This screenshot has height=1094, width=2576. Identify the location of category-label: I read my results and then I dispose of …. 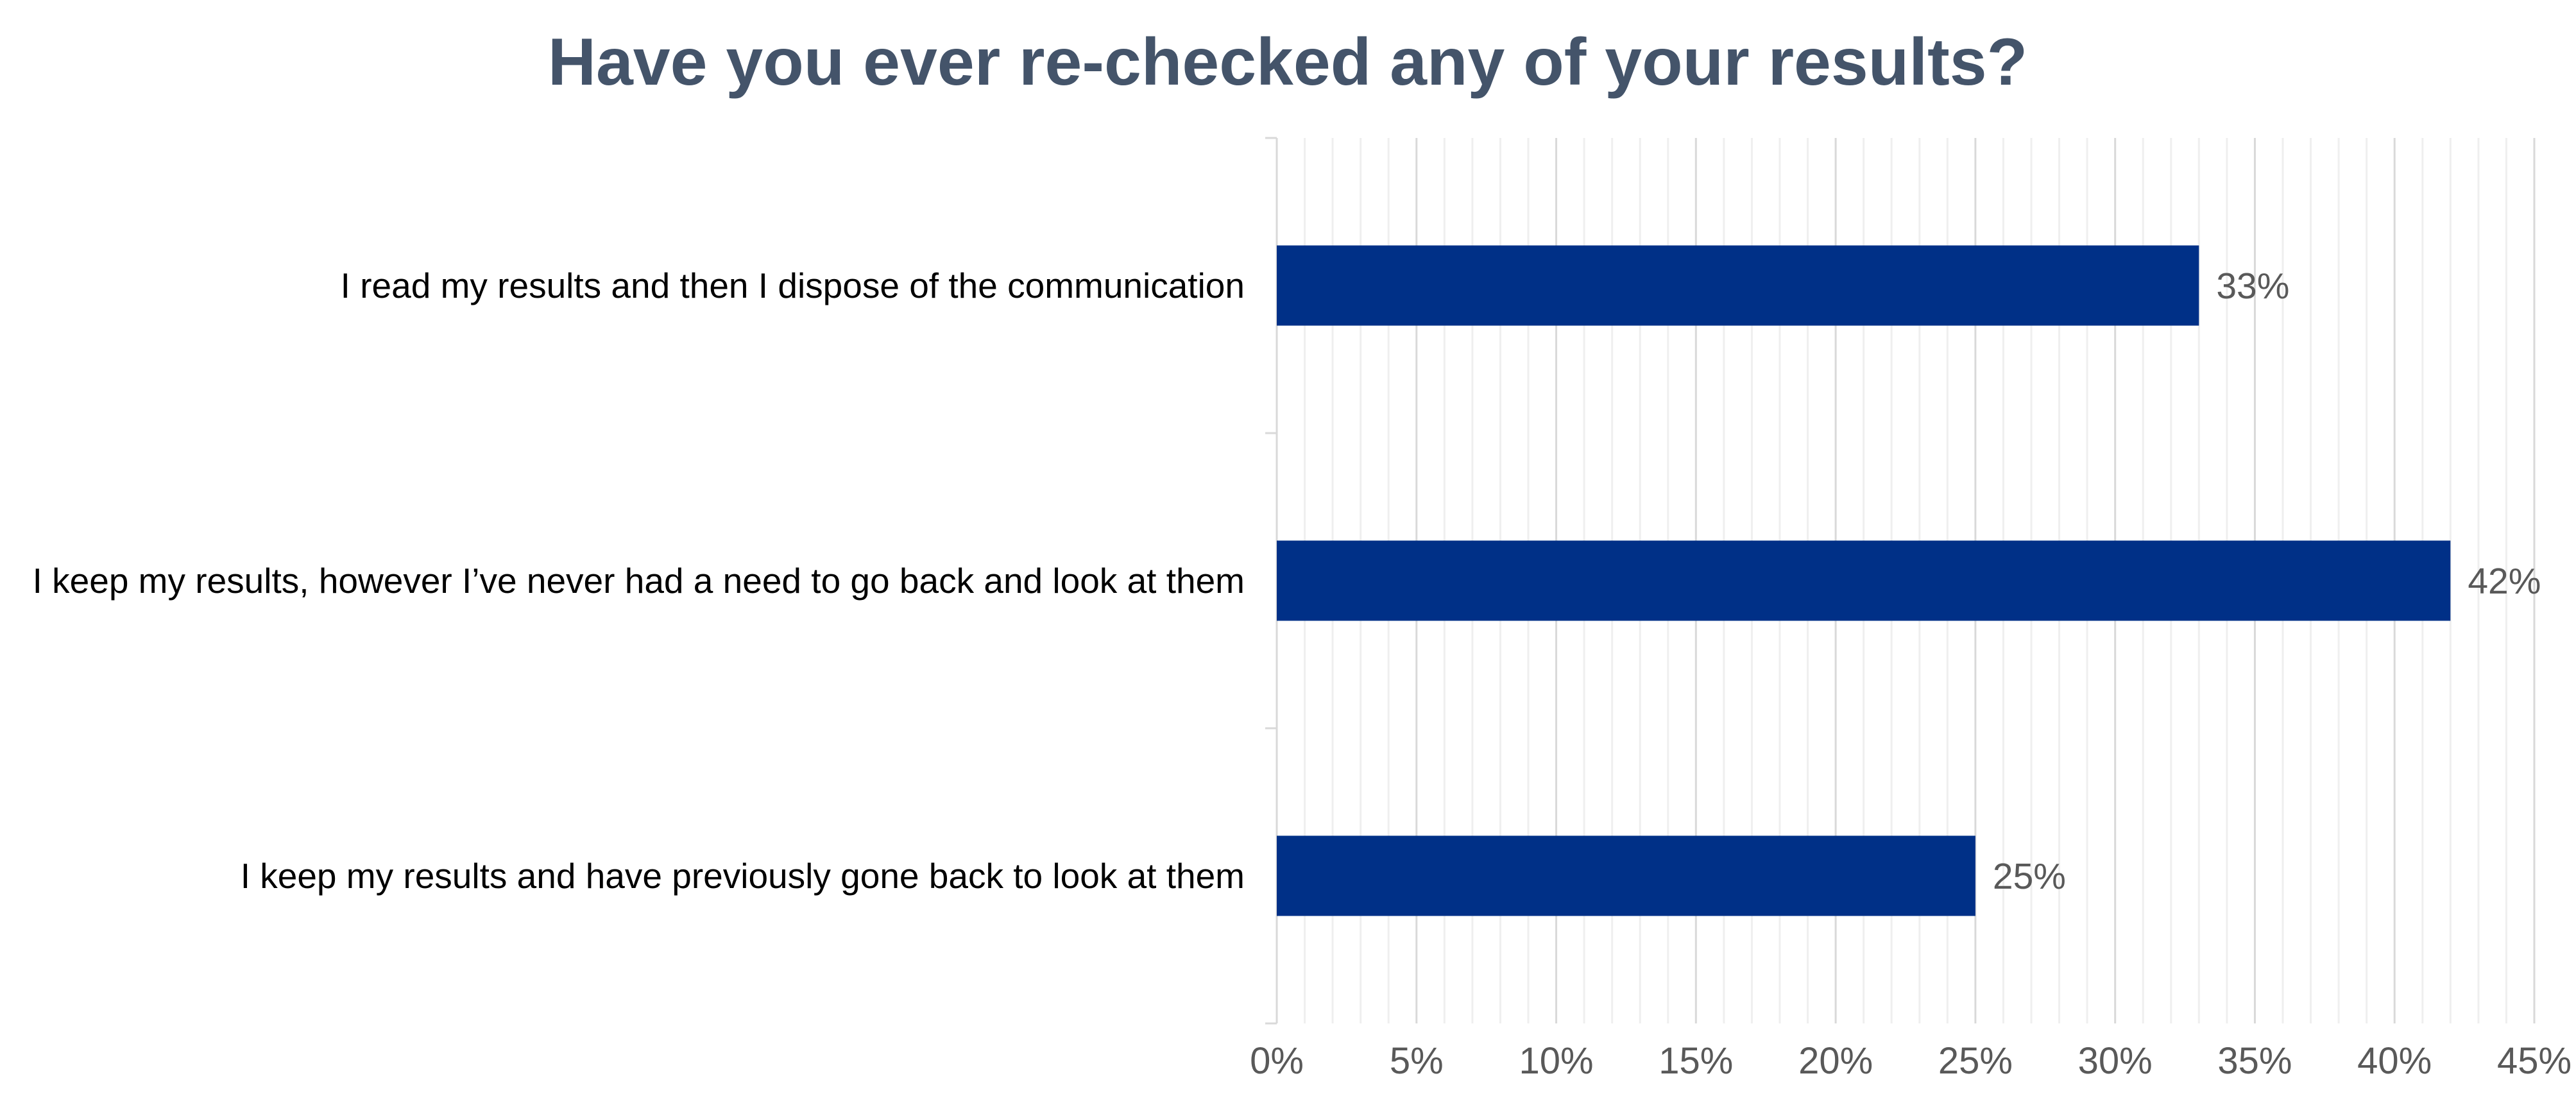
(793, 285).